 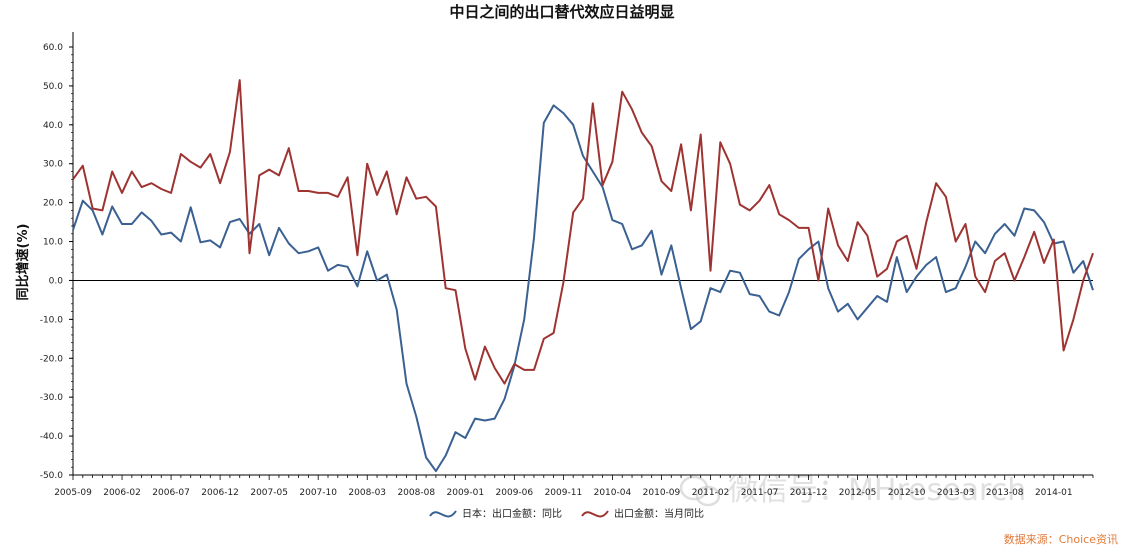 I want to click on x-tick-label: 2014-01, so click(x=1054, y=493).